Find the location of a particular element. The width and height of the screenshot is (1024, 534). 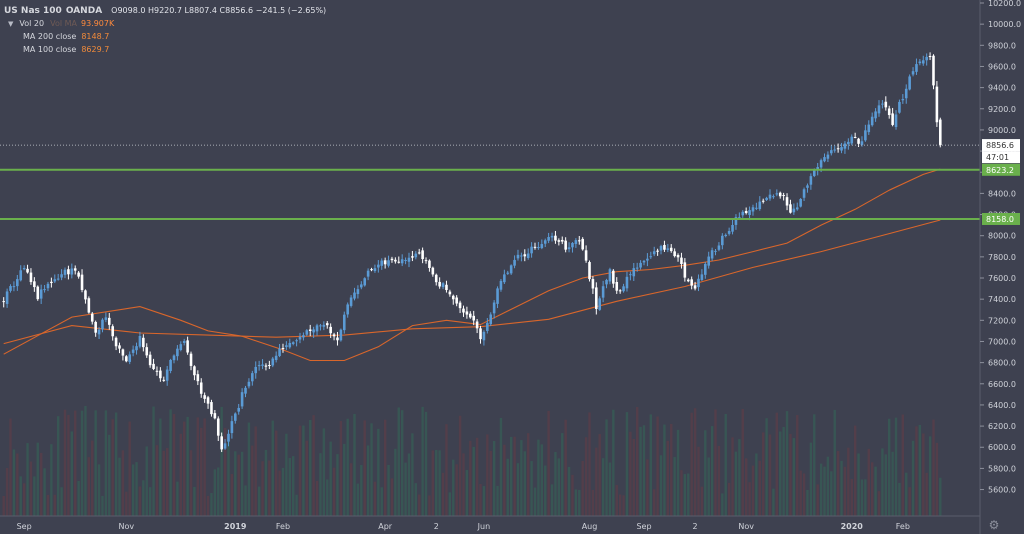

chevron-down-icon: ▼ is located at coordinates (11, 23).